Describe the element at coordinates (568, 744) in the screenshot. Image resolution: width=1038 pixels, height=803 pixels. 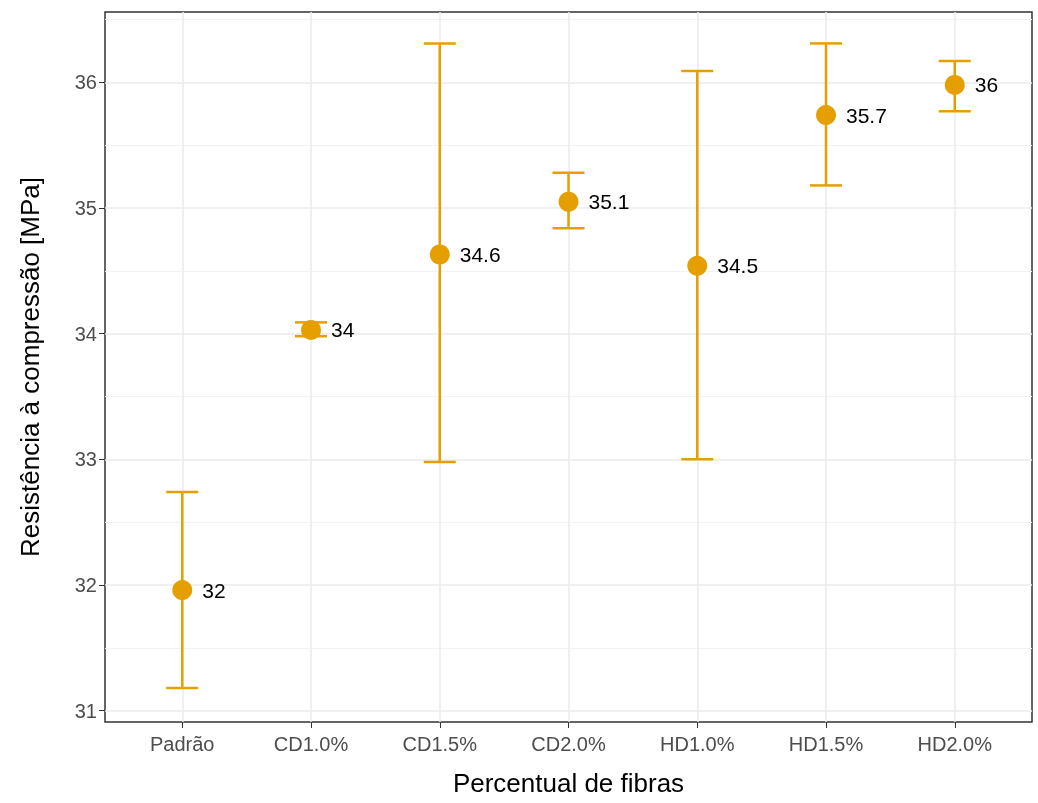
I see `x-tick-label: CD2.0%` at that location.